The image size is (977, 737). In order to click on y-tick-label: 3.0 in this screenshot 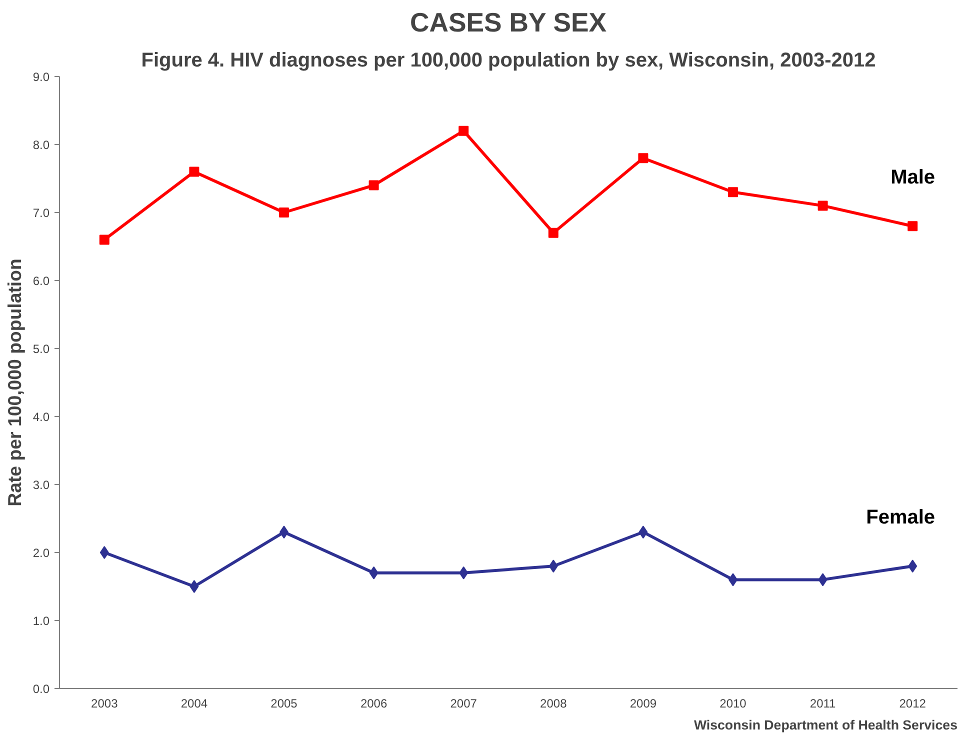, I will do `click(41, 485)`.